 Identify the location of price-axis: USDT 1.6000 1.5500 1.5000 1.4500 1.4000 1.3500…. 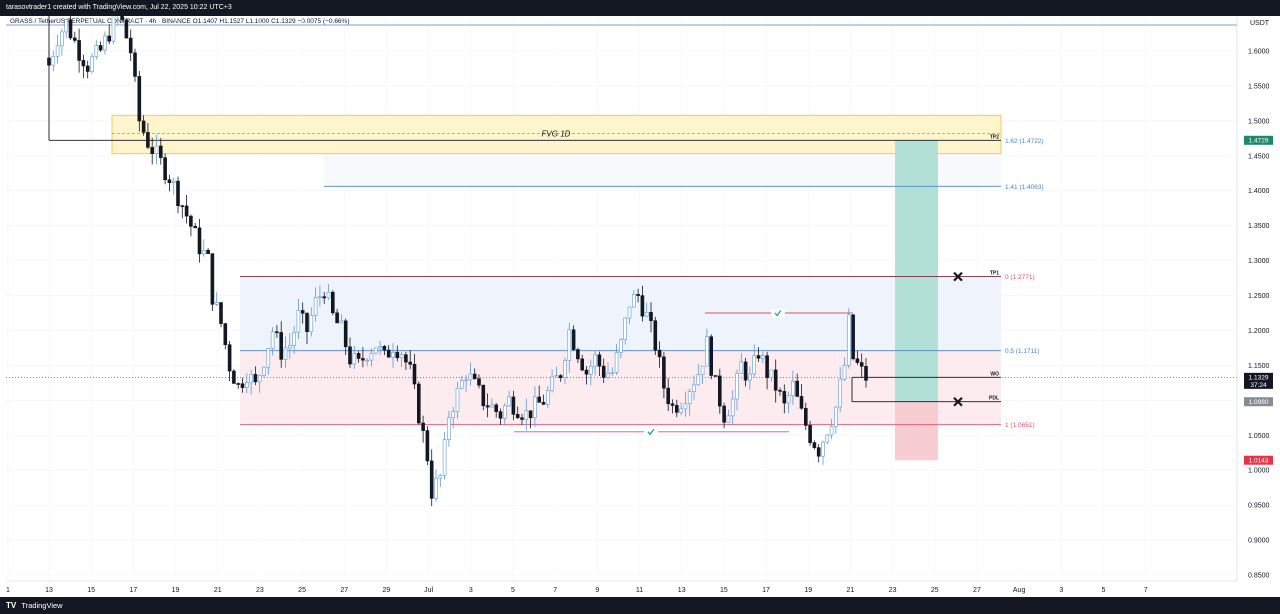
(1258, 306).